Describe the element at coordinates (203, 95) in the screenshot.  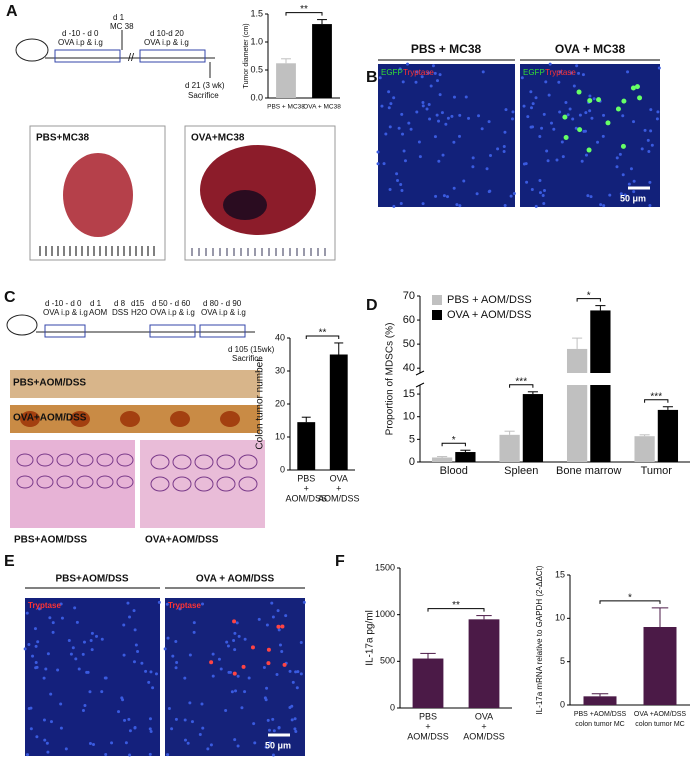
I see `timeline-label: Sacrifice` at that location.